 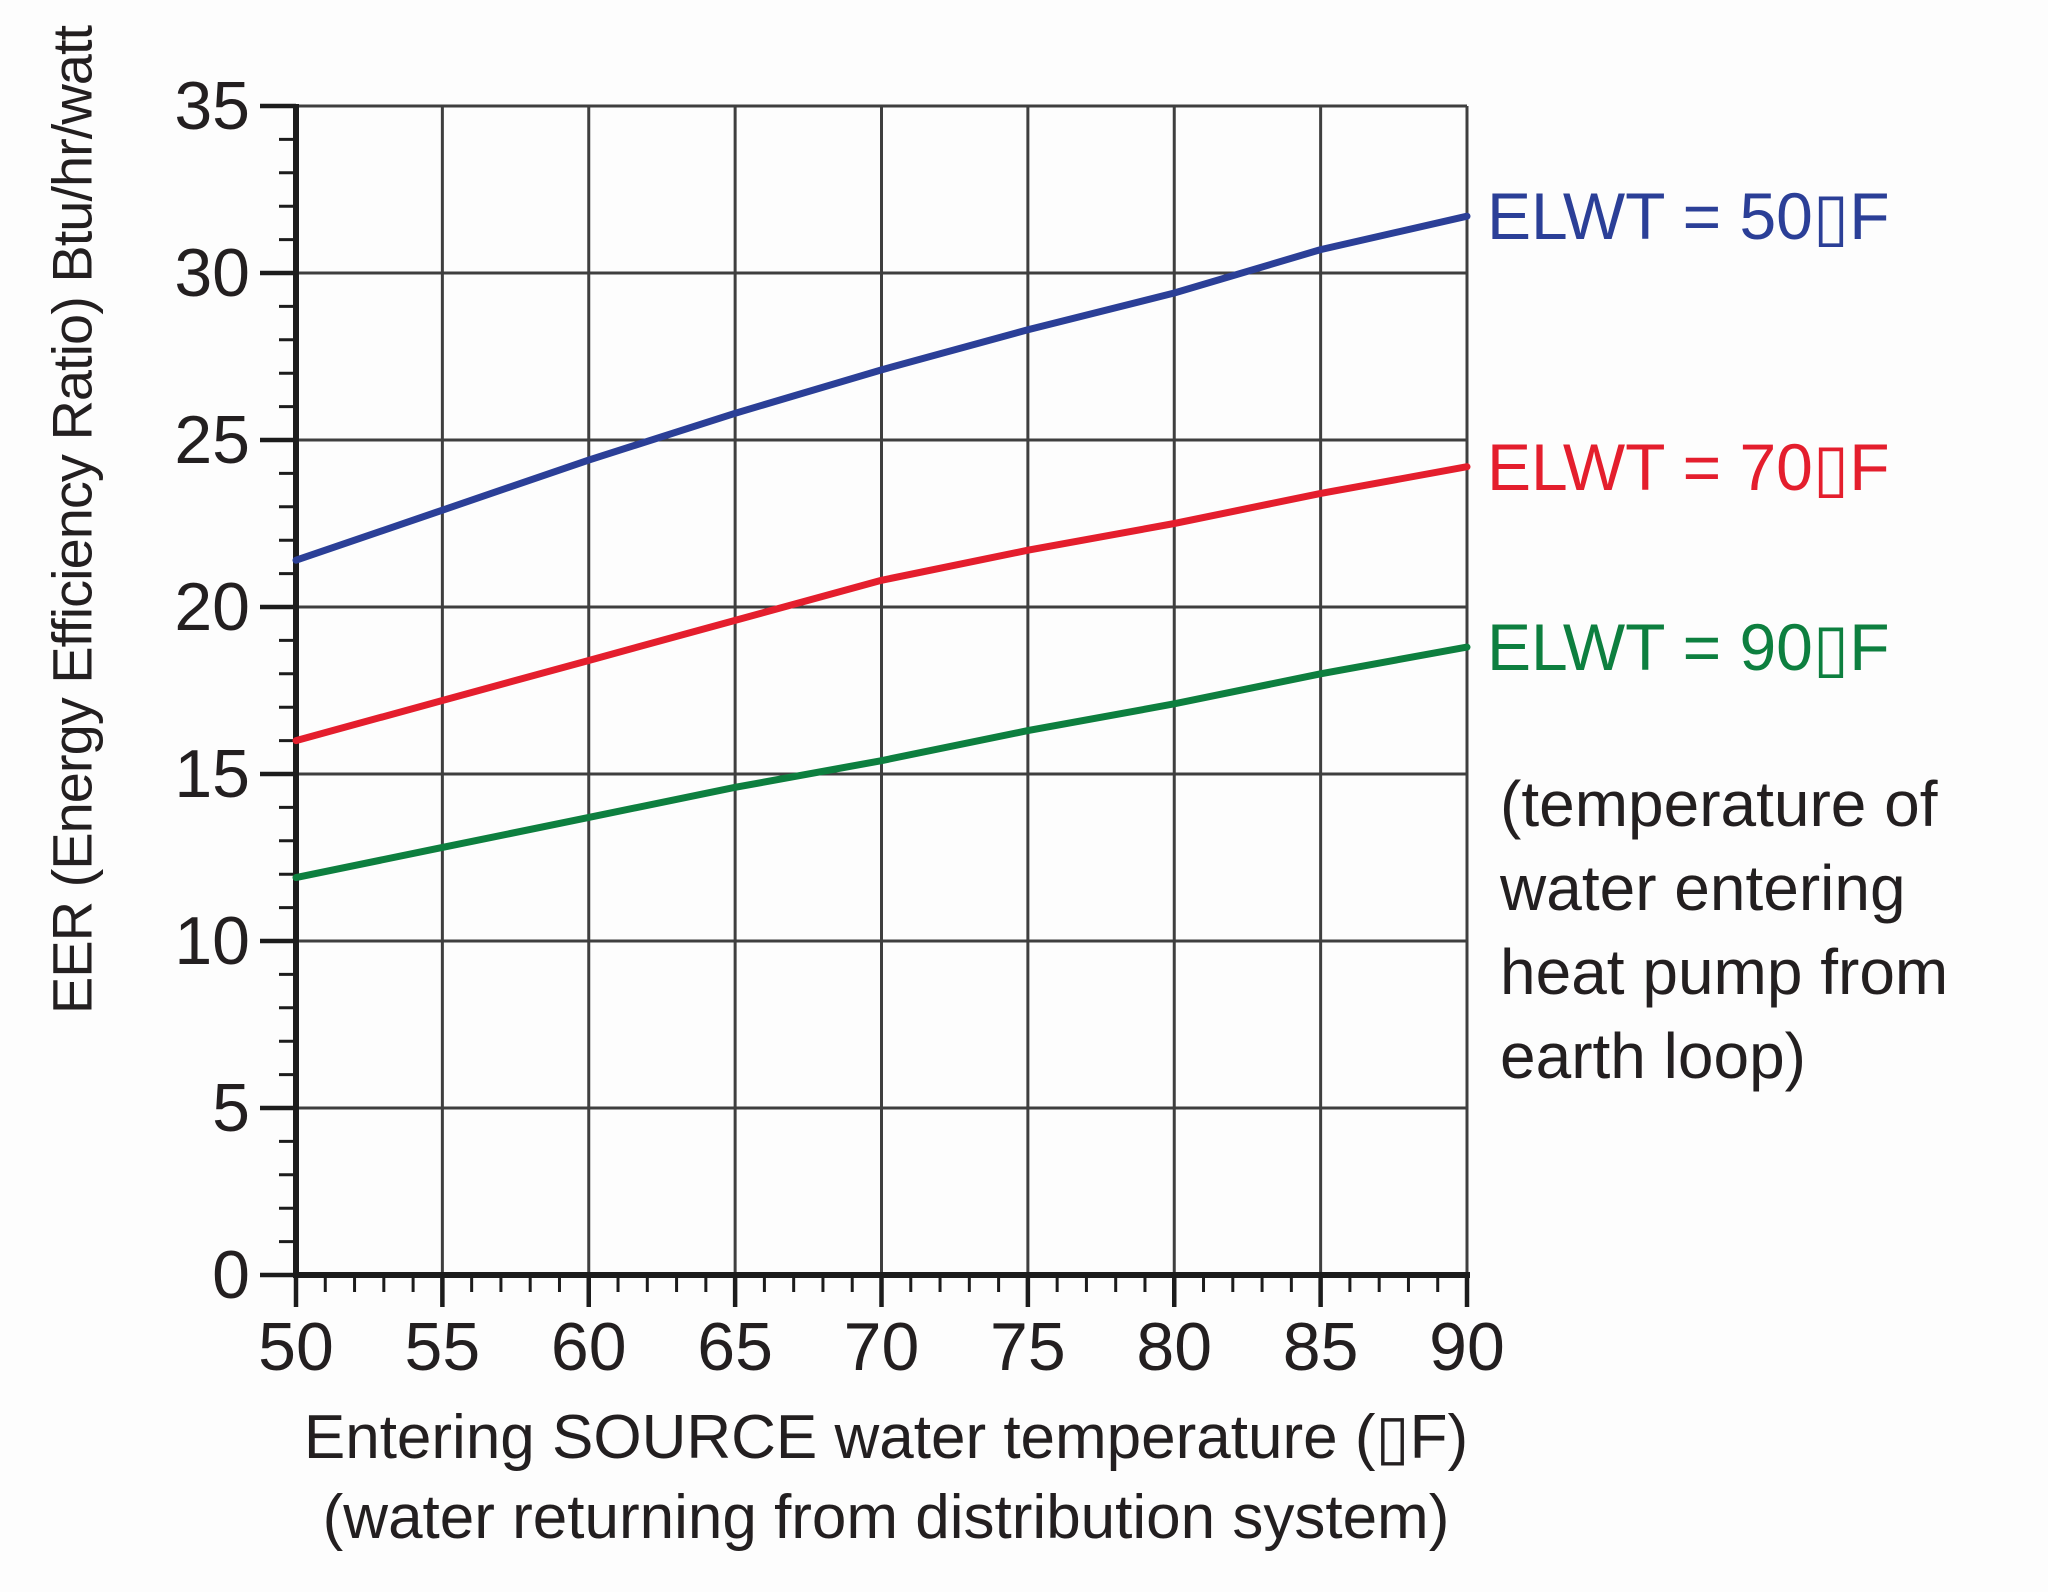 I want to click on x-tick-label: 70, so click(x=881, y=1347).